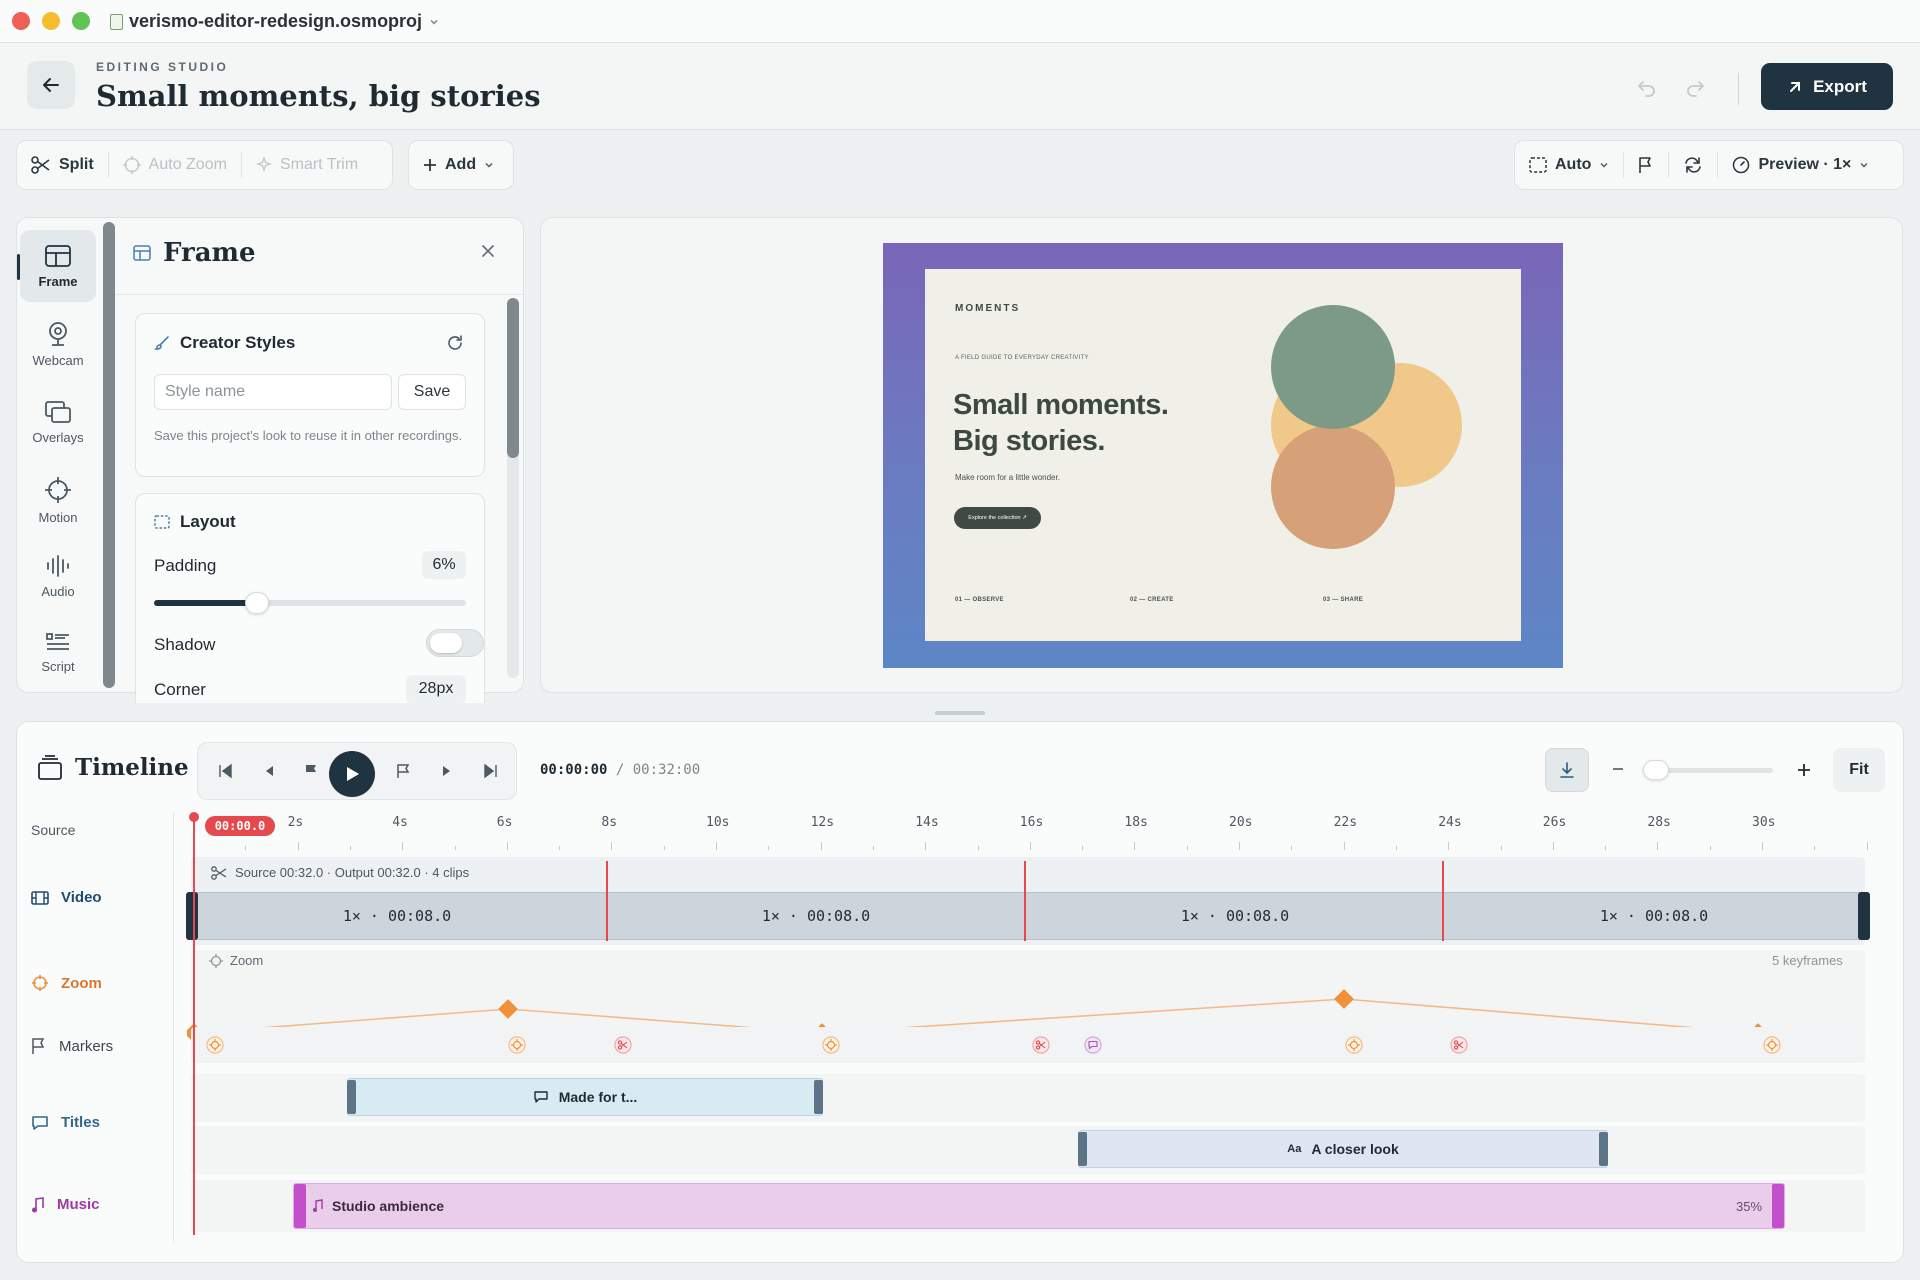  What do you see at coordinates (1804, 770) in the screenshot?
I see `zoom-in-icon` at bounding box center [1804, 770].